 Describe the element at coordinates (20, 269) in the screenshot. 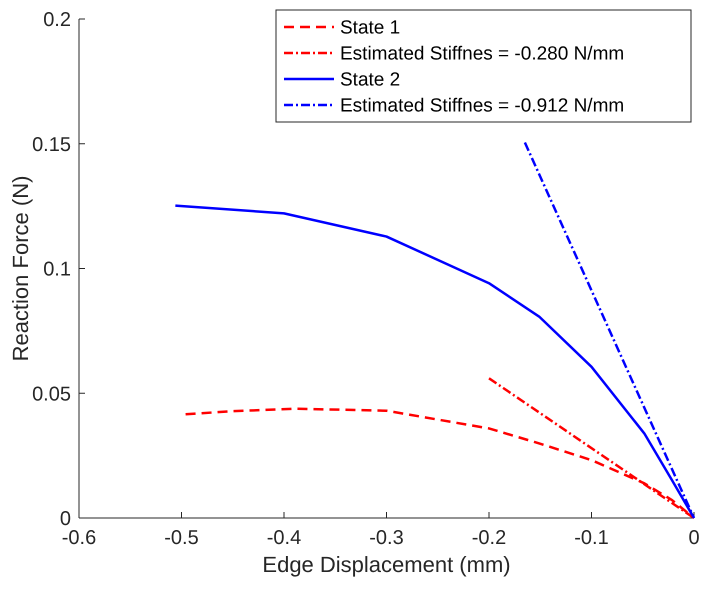

I see `y-axis-title: Reaction Force (N)` at that location.